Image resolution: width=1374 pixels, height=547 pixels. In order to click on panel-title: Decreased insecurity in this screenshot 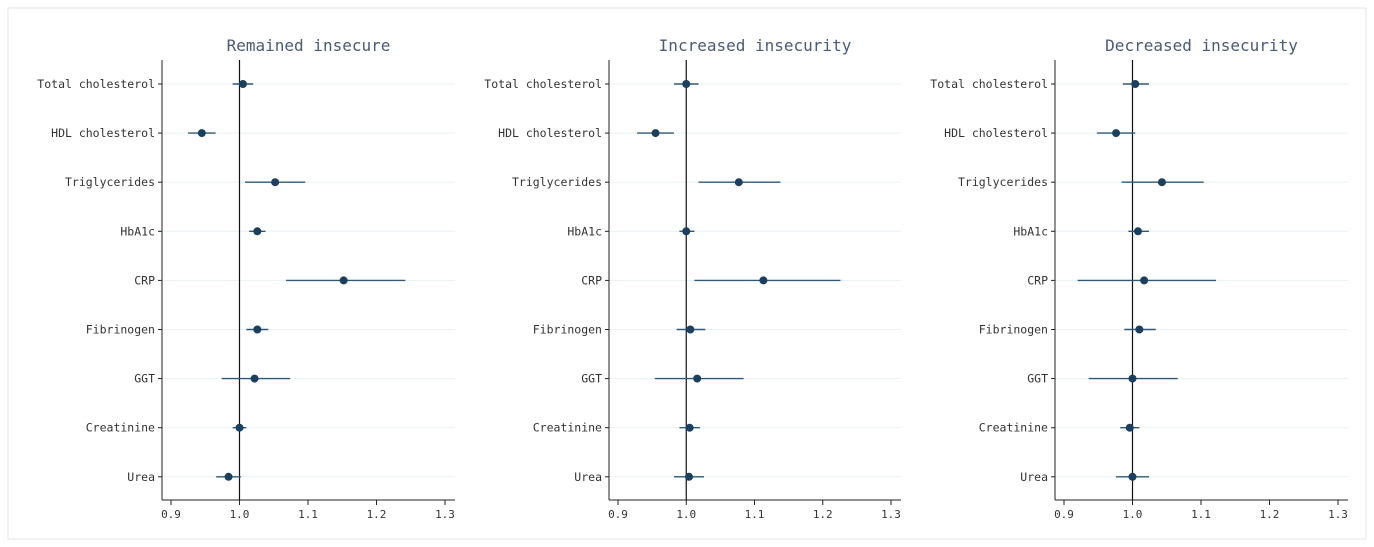, I will do `click(1201, 45)`.